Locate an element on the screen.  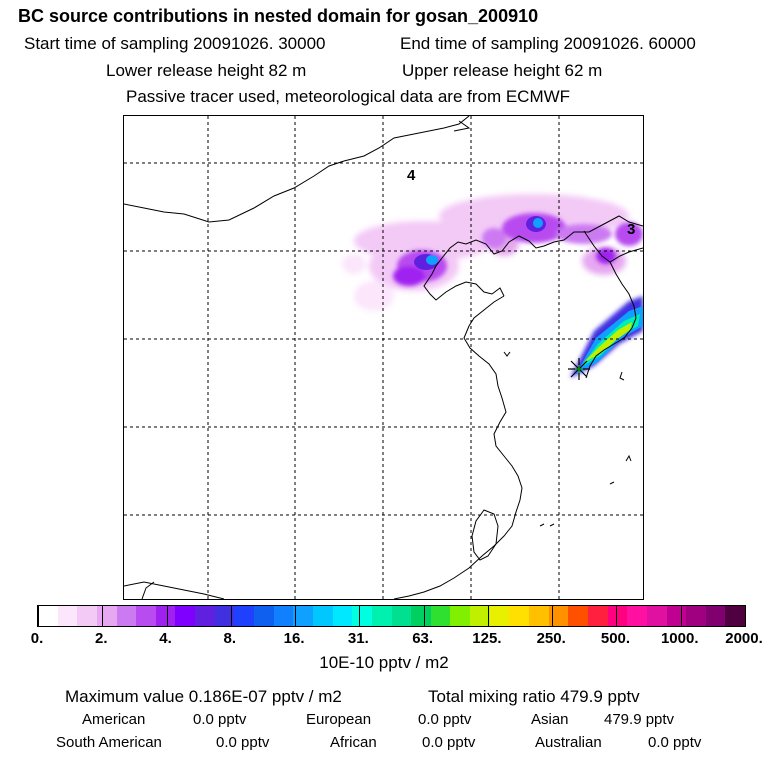
colorbar-tick-label: 8. is located at coordinates (230, 638).